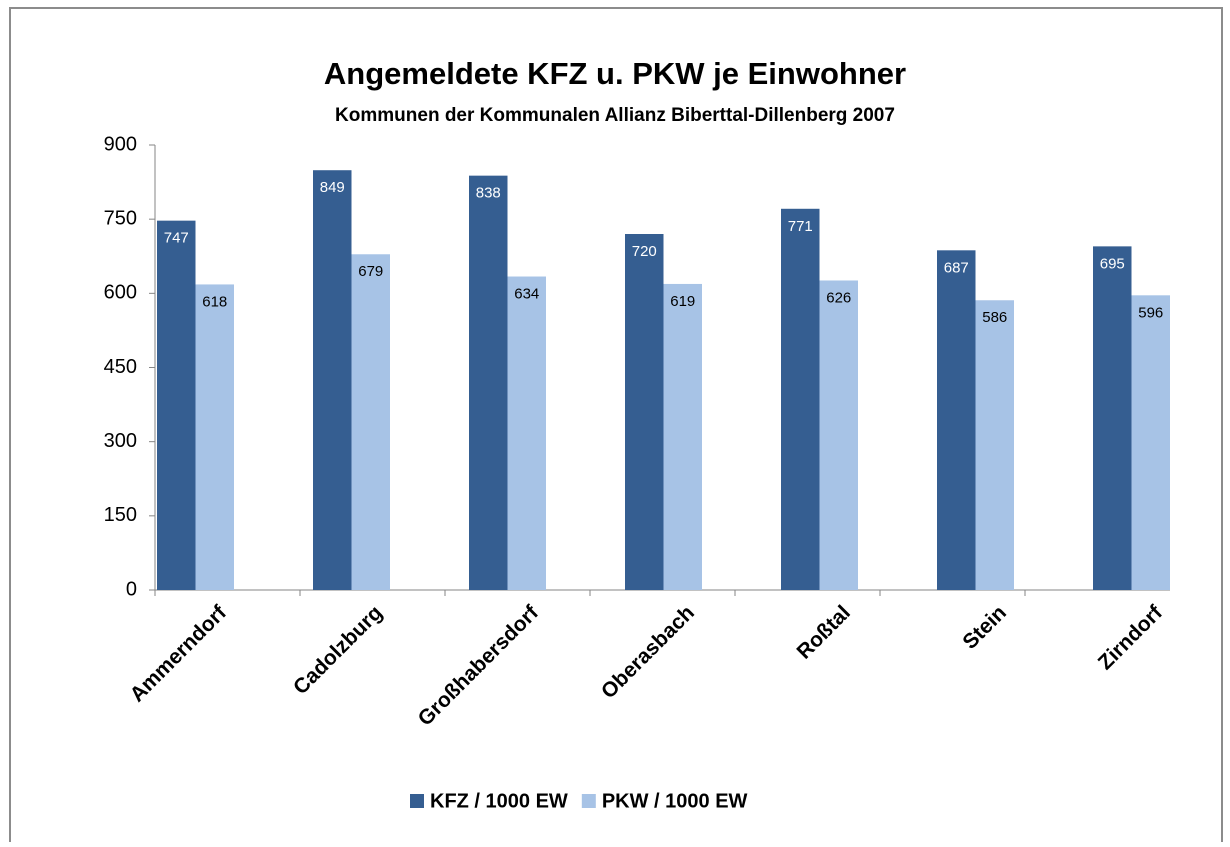  I want to click on data-label: 596, so click(1150, 312).